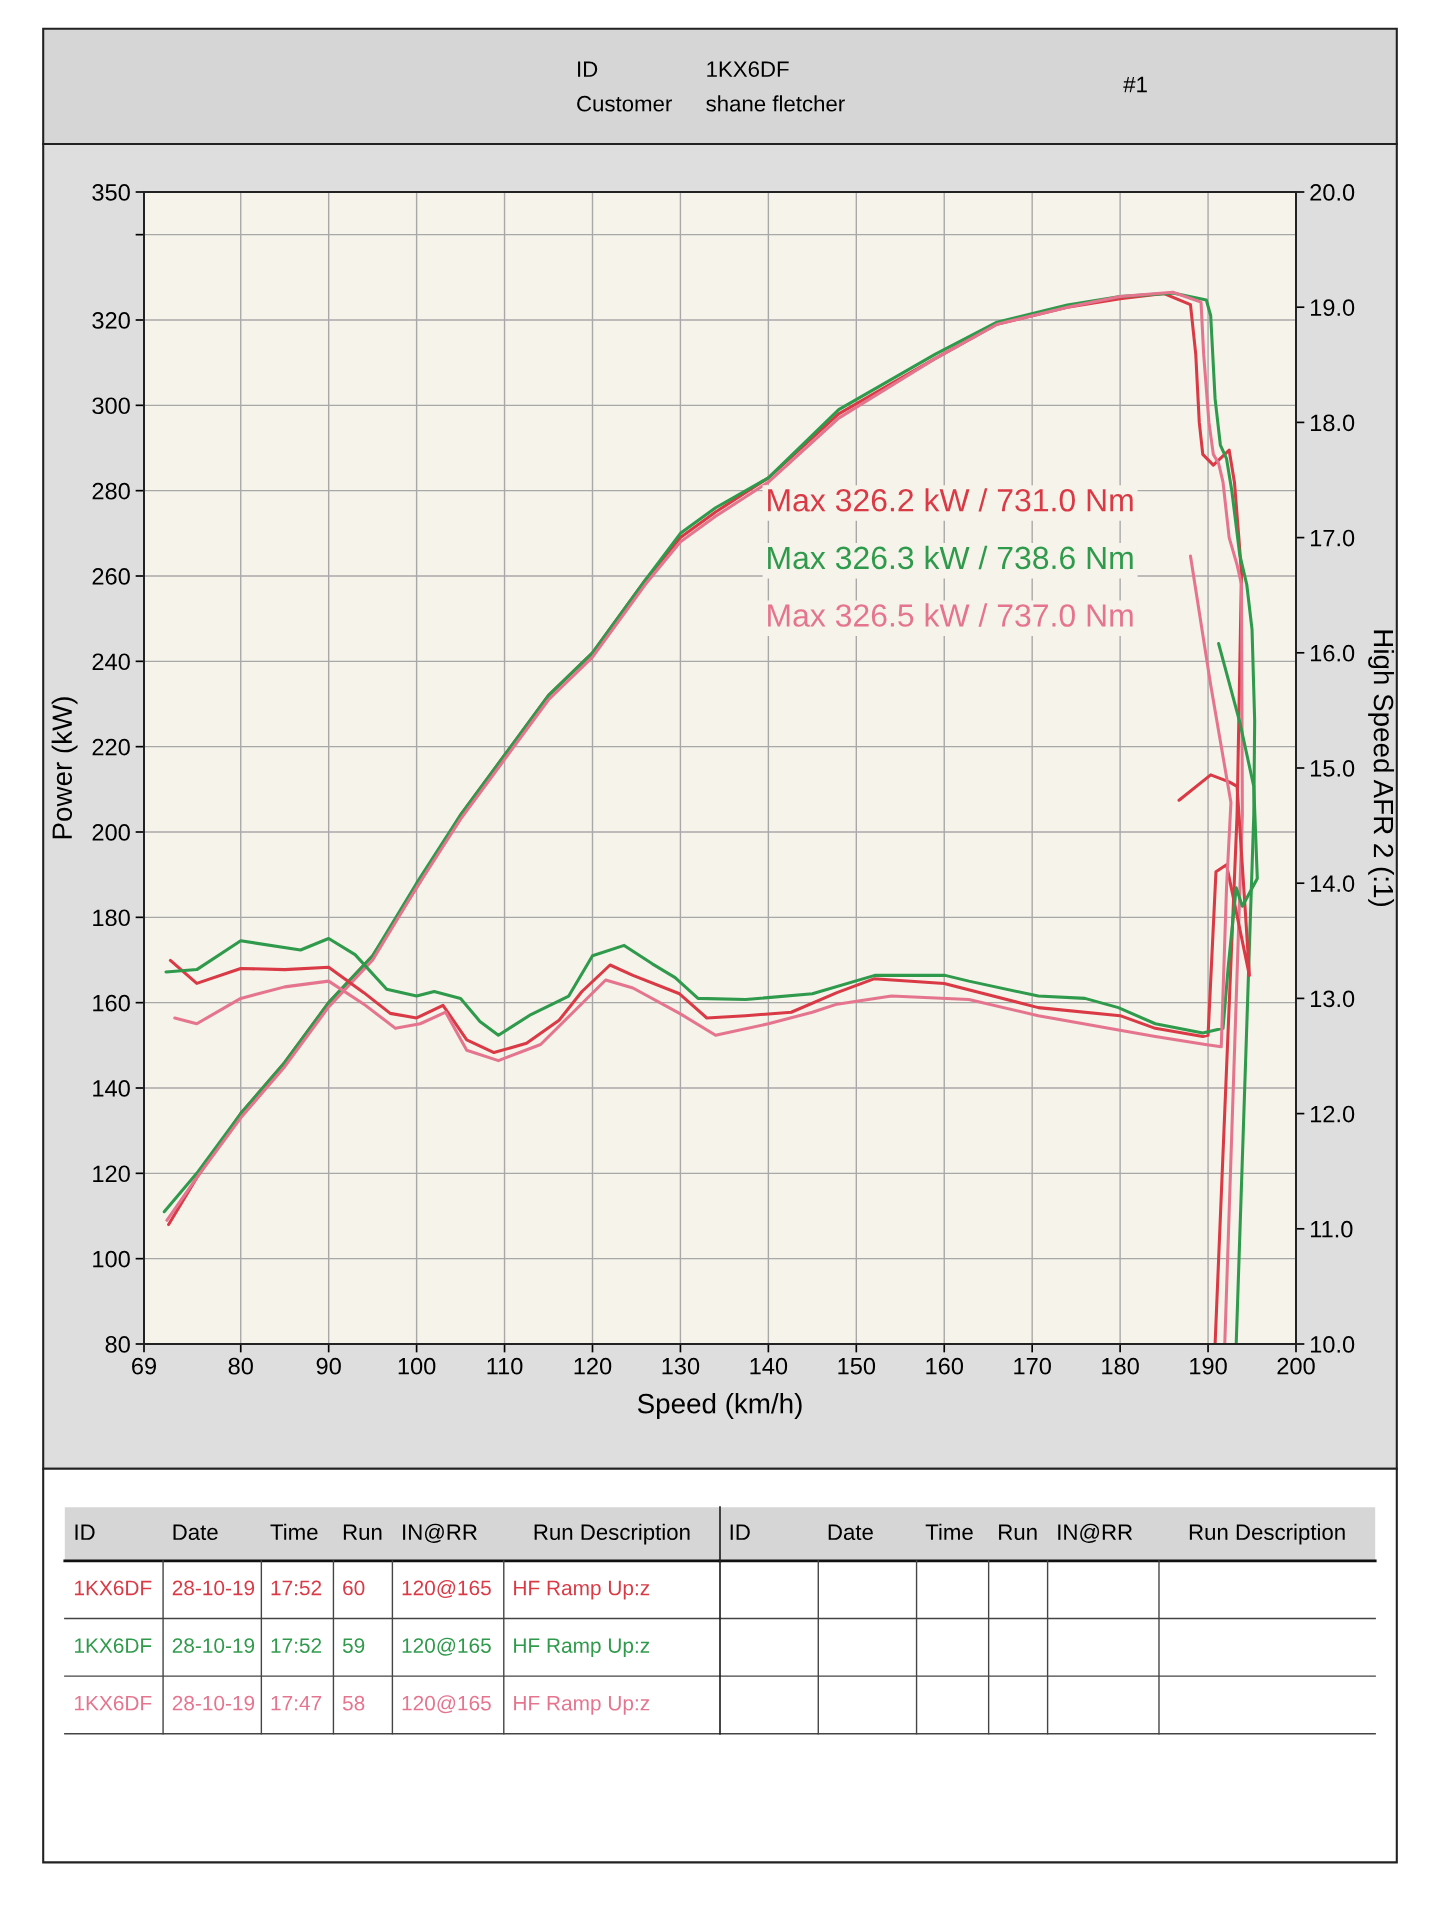 Image resolution: width=1440 pixels, height=1920 pixels. What do you see at coordinates (1332, 538) in the screenshot?
I see `y2-tick-label: 17.0` at bounding box center [1332, 538].